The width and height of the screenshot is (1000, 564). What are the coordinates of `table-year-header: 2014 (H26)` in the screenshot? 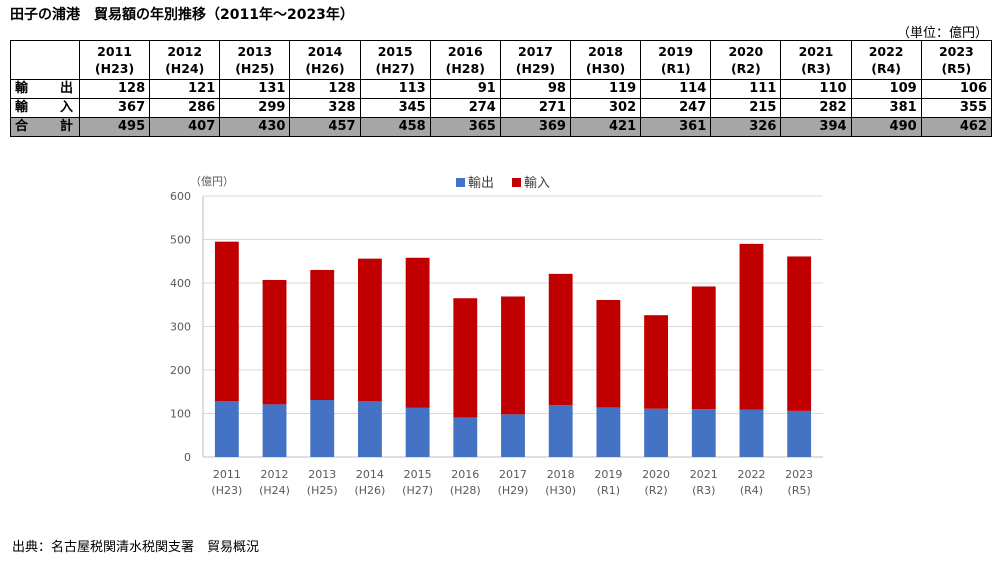 It's located at (325, 60).